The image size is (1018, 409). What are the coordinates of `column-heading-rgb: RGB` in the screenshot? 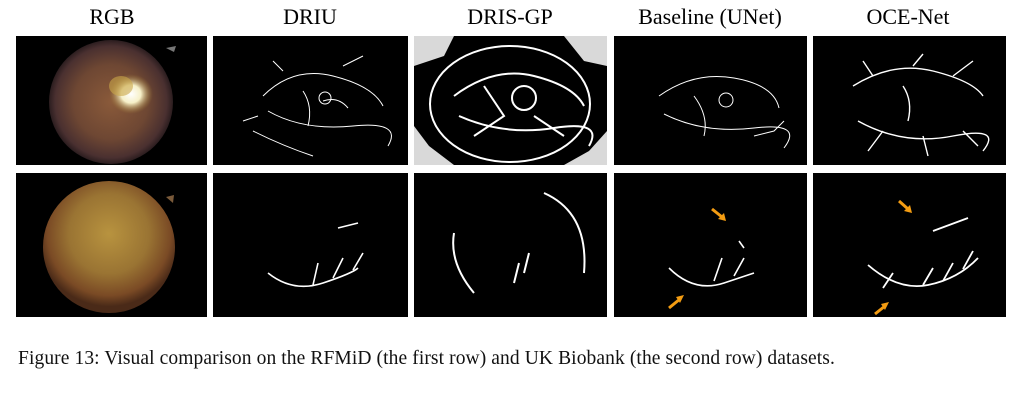 It's located at (112, 16).